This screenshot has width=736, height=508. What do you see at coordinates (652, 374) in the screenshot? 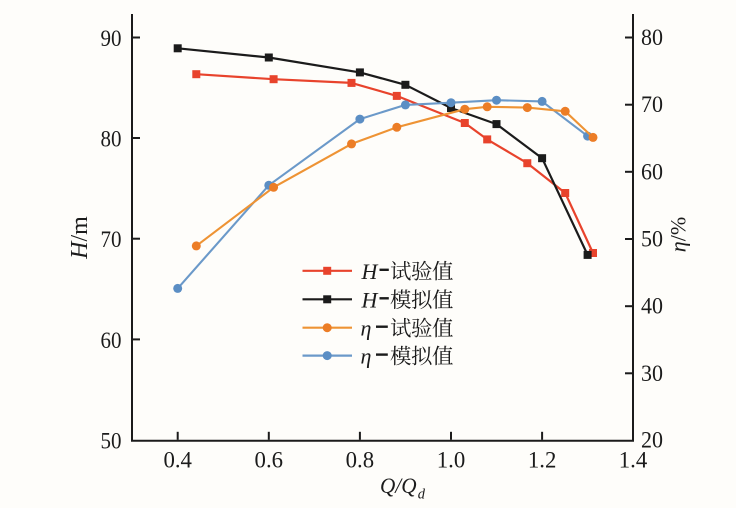
I see `svg-text: 30` at bounding box center [652, 374].